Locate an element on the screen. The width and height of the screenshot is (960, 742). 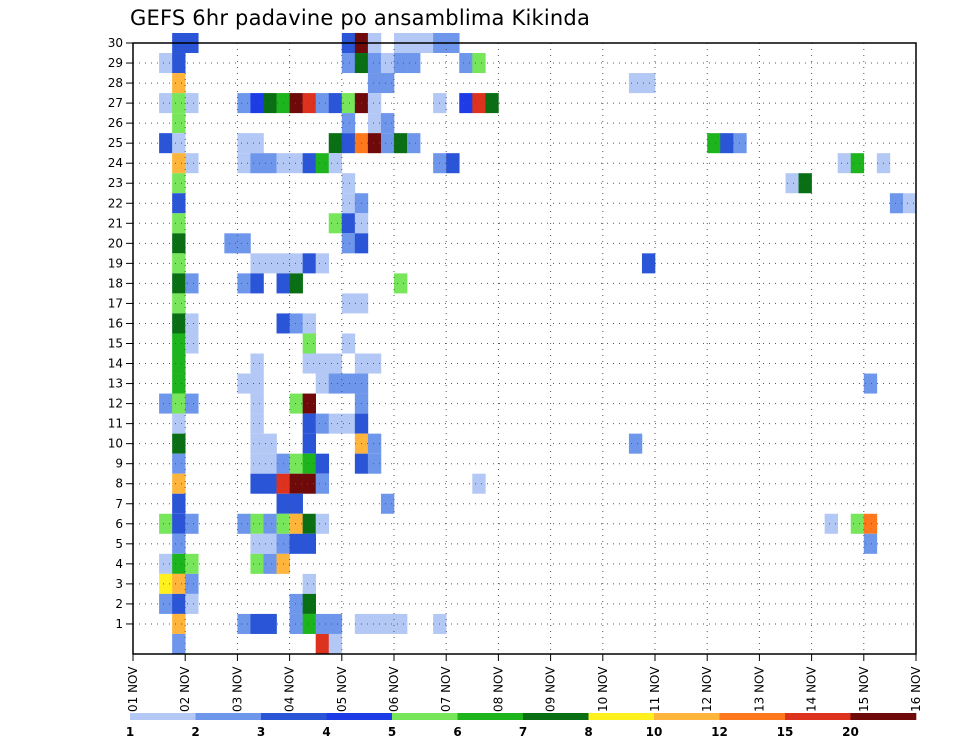
y-tick-label: 28 is located at coordinates (115, 83).